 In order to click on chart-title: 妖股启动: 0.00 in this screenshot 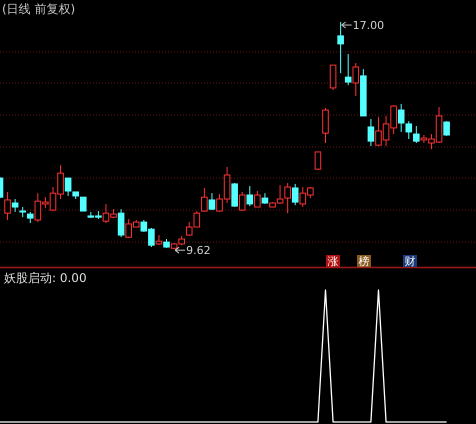, I will do `click(45, 278)`.